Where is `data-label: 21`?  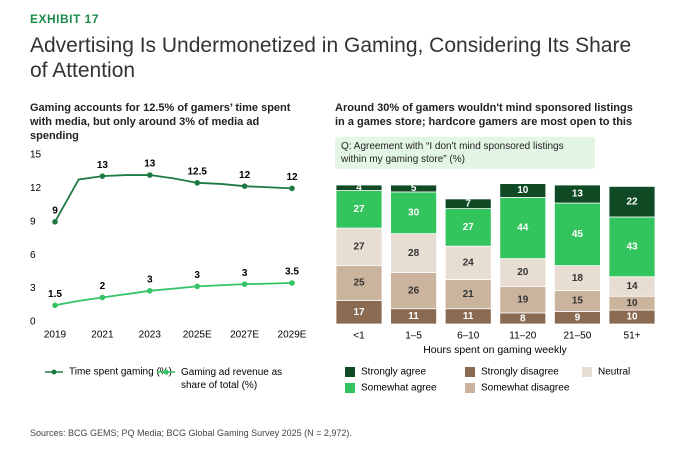
data-label: 21 is located at coordinates (469, 294).